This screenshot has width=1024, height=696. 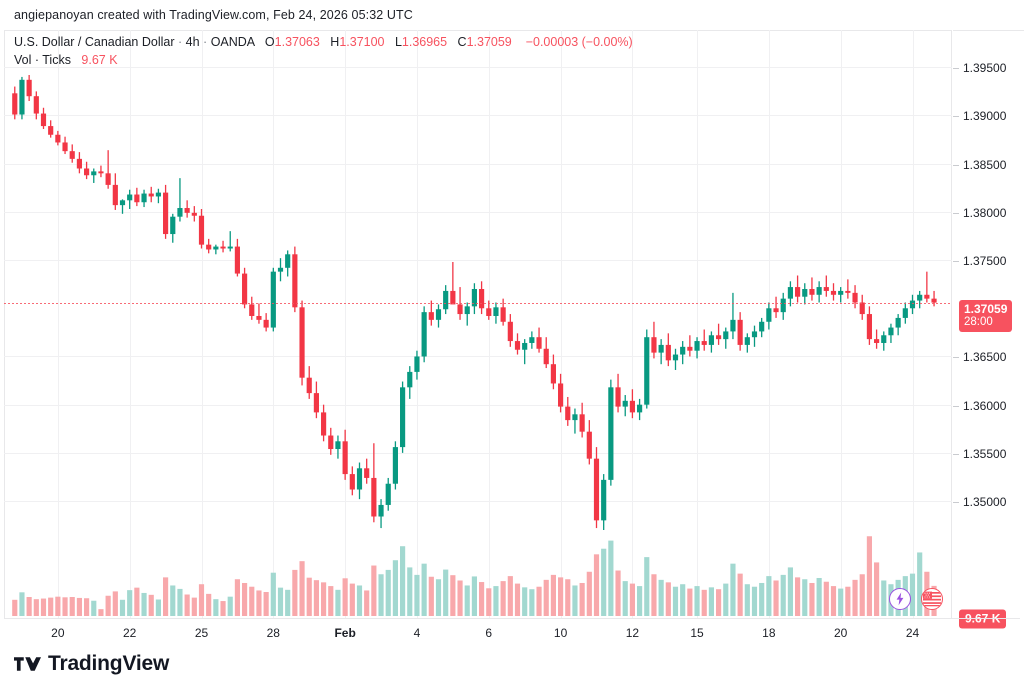 What do you see at coordinates (912, 633) in the screenshot?
I see `time-tick-label: 24` at bounding box center [912, 633].